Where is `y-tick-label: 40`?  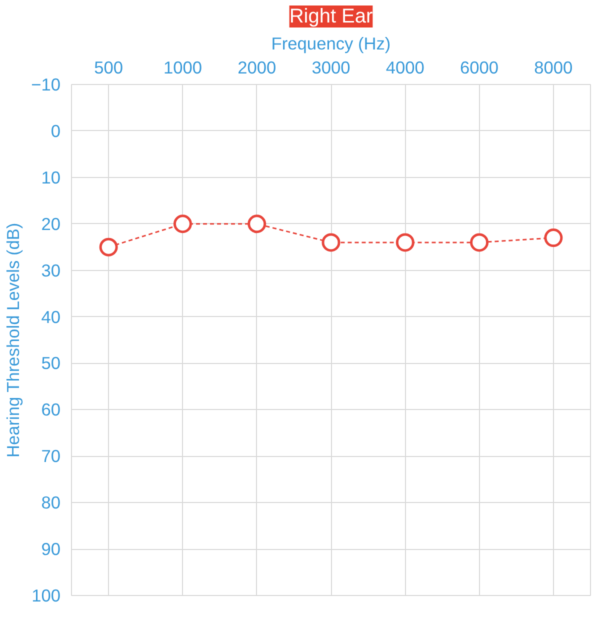
y-tick-label: 40 is located at coordinates (51, 316).